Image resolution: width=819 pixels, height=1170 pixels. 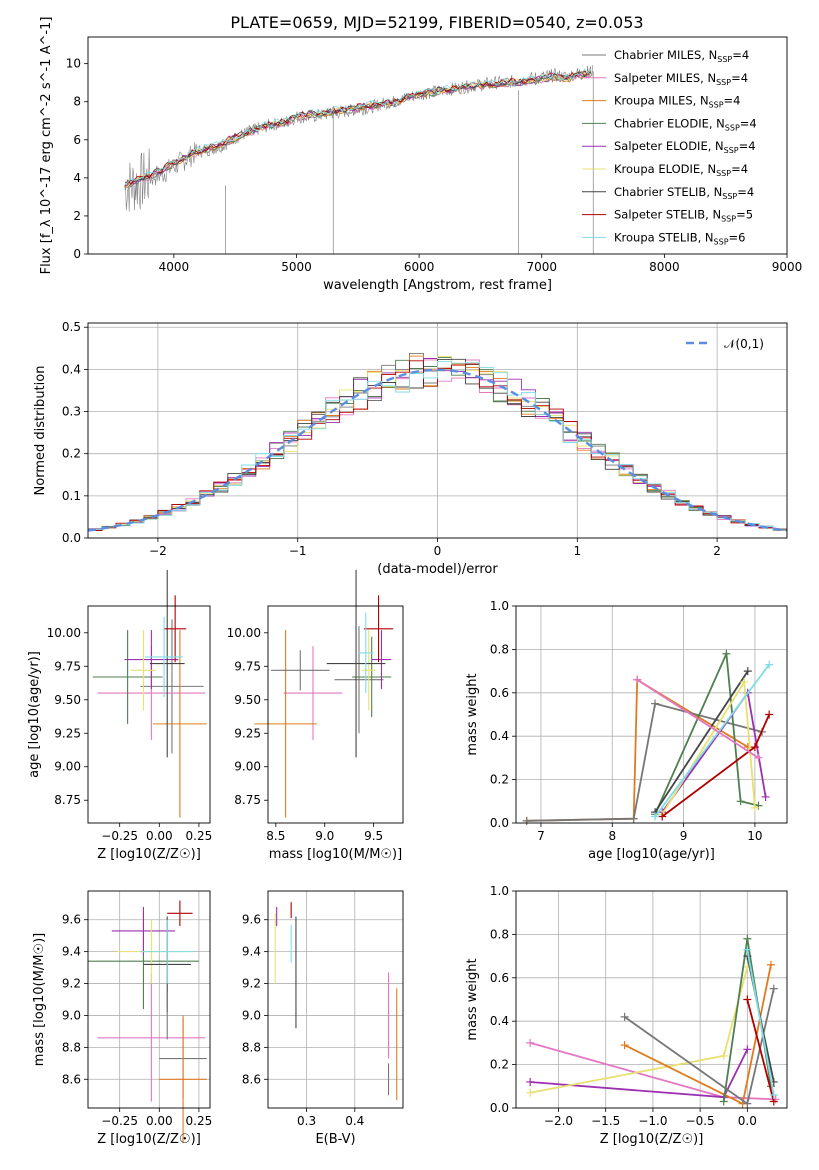 I want to click on x-tick-label: 5000, so click(x=296, y=267).